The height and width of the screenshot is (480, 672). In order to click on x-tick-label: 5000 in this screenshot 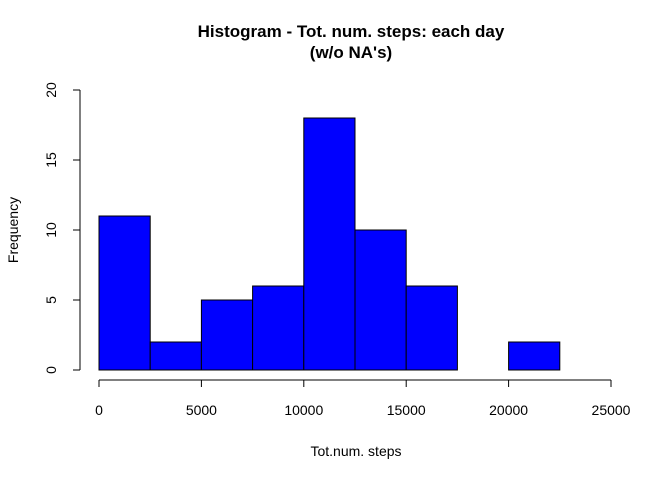, I will do `click(201, 410)`.